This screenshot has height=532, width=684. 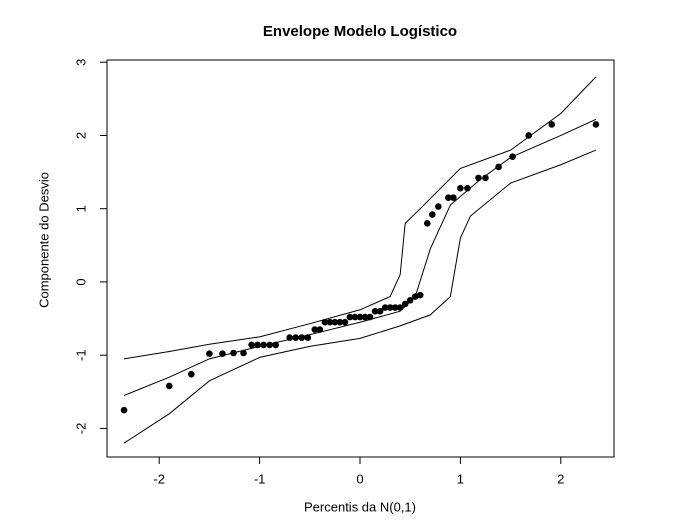 What do you see at coordinates (80, 429) in the screenshot?
I see `y-tick-label: -2` at bounding box center [80, 429].